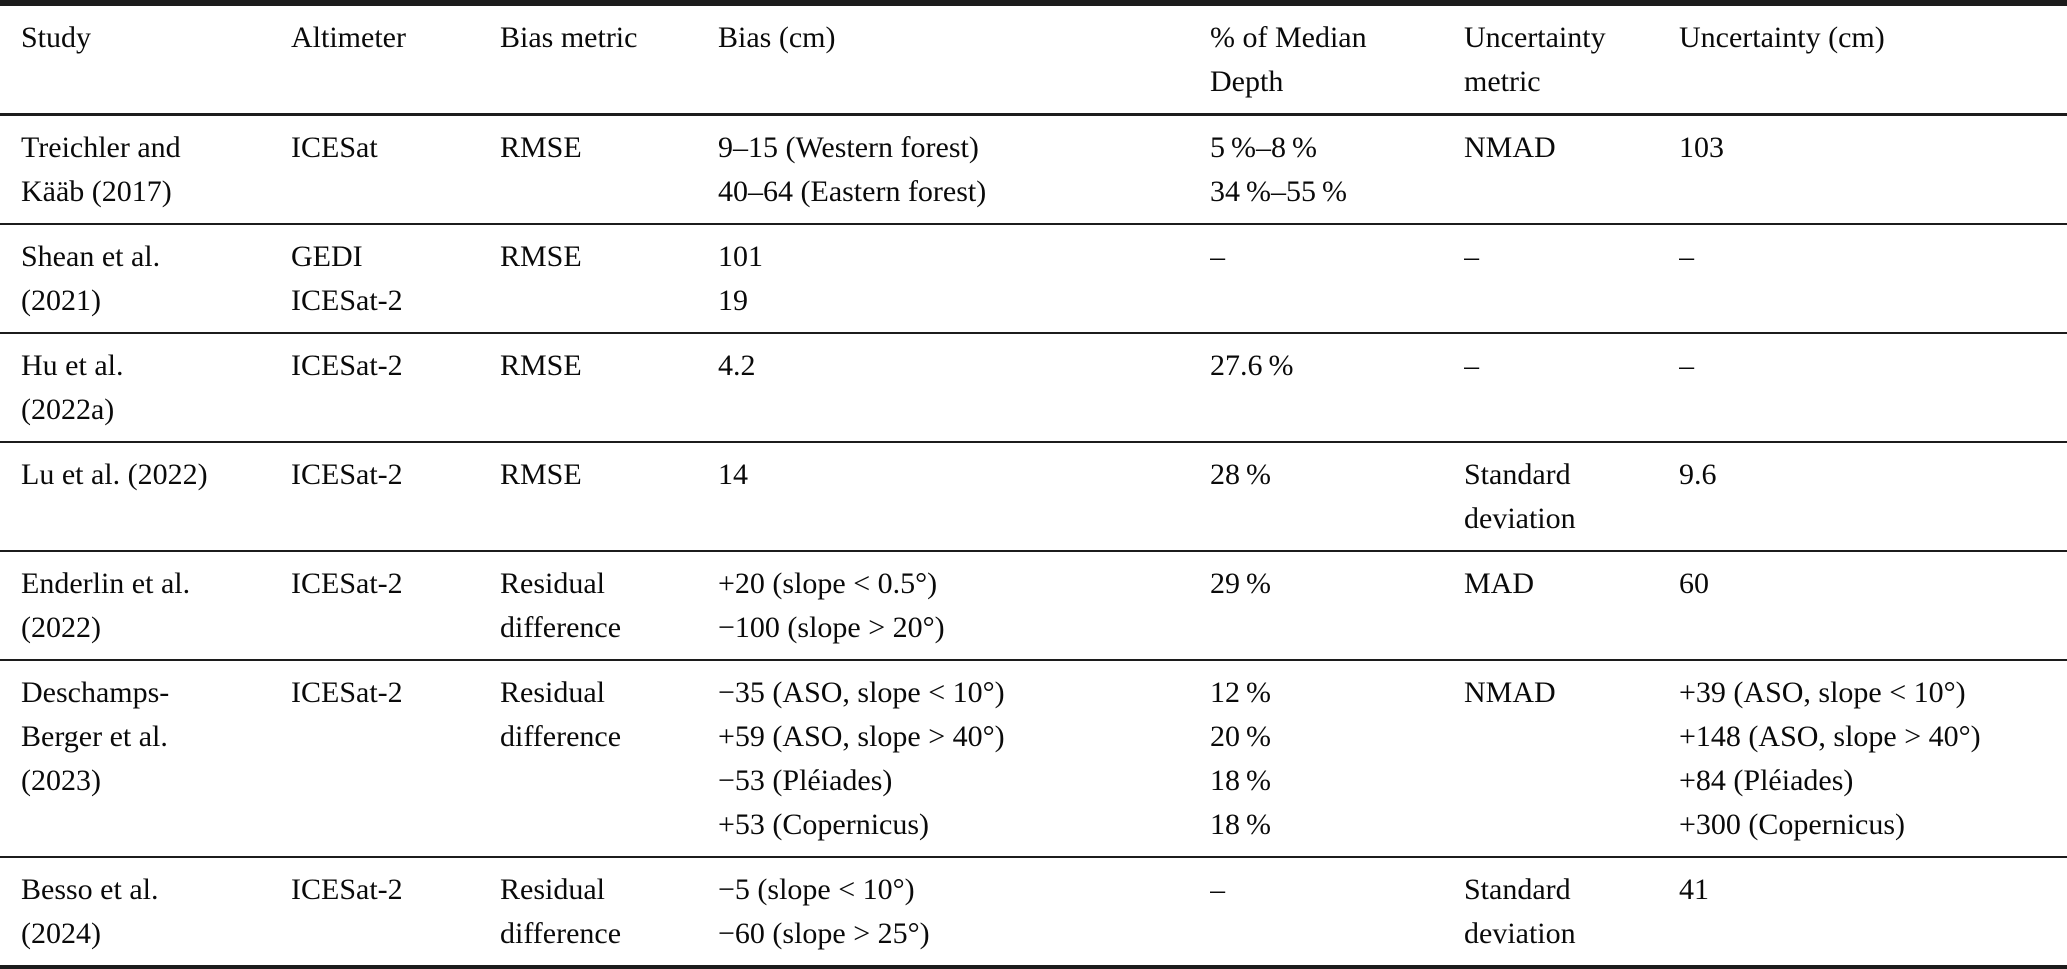  Describe the element at coordinates (145, 758) in the screenshot. I see `table-cell: Deschamps- Berger et al. (2023)` at that location.